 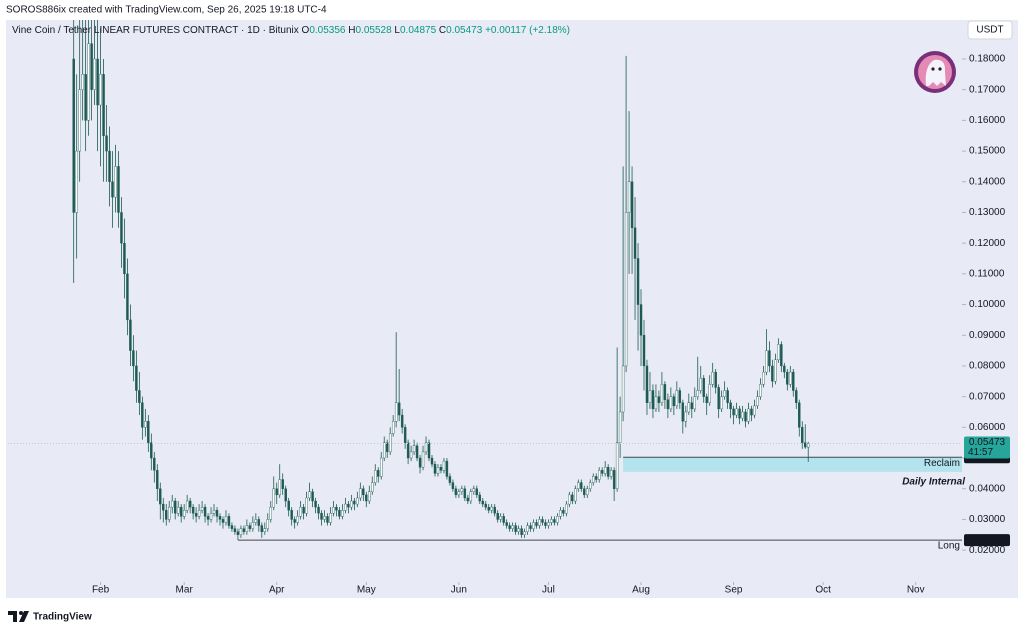 What do you see at coordinates (548, 590) in the screenshot?
I see `x-tick-label: Jul` at bounding box center [548, 590].